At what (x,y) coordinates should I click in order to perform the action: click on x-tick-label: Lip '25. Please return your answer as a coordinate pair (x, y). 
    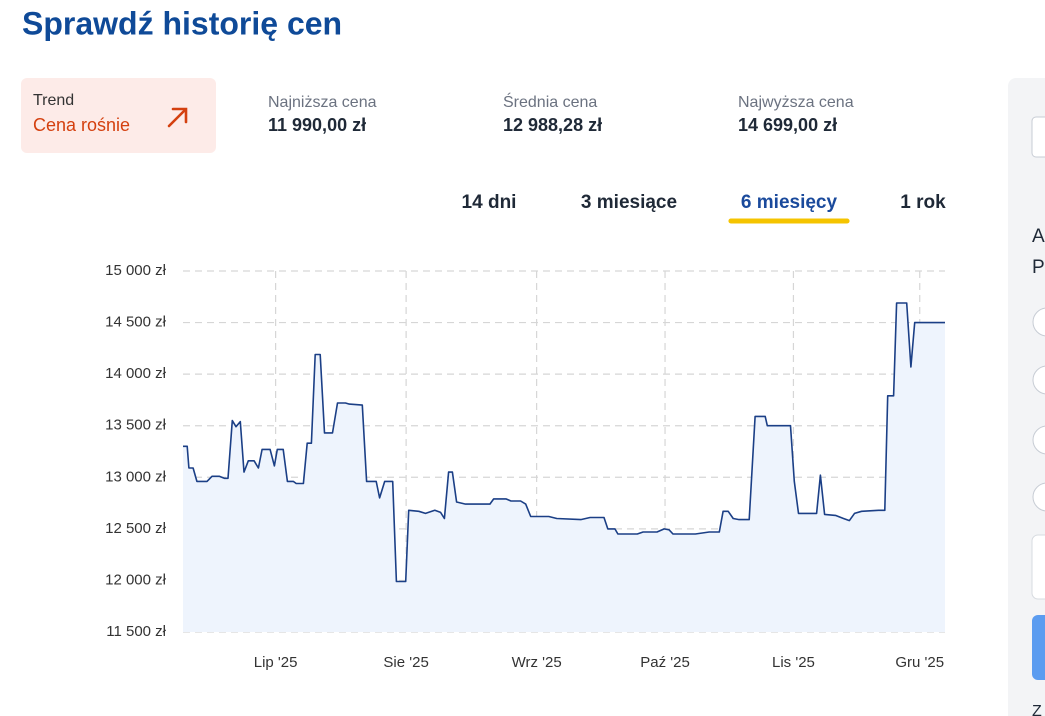
    Looking at the image, I should click on (276, 662).